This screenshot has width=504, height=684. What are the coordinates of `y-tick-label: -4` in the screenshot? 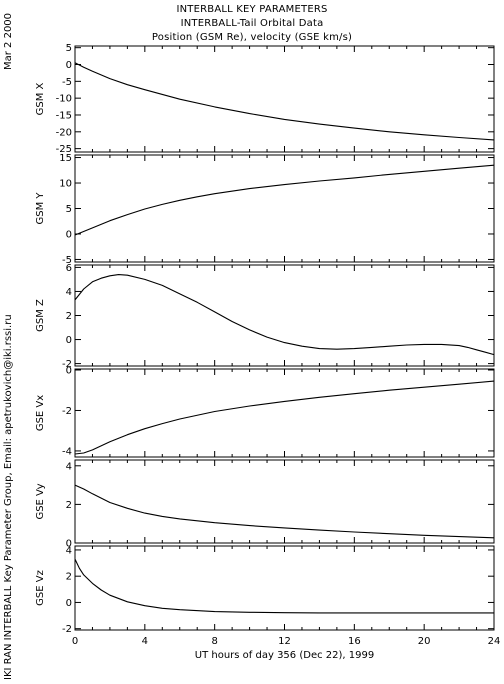 It's located at (67, 451).